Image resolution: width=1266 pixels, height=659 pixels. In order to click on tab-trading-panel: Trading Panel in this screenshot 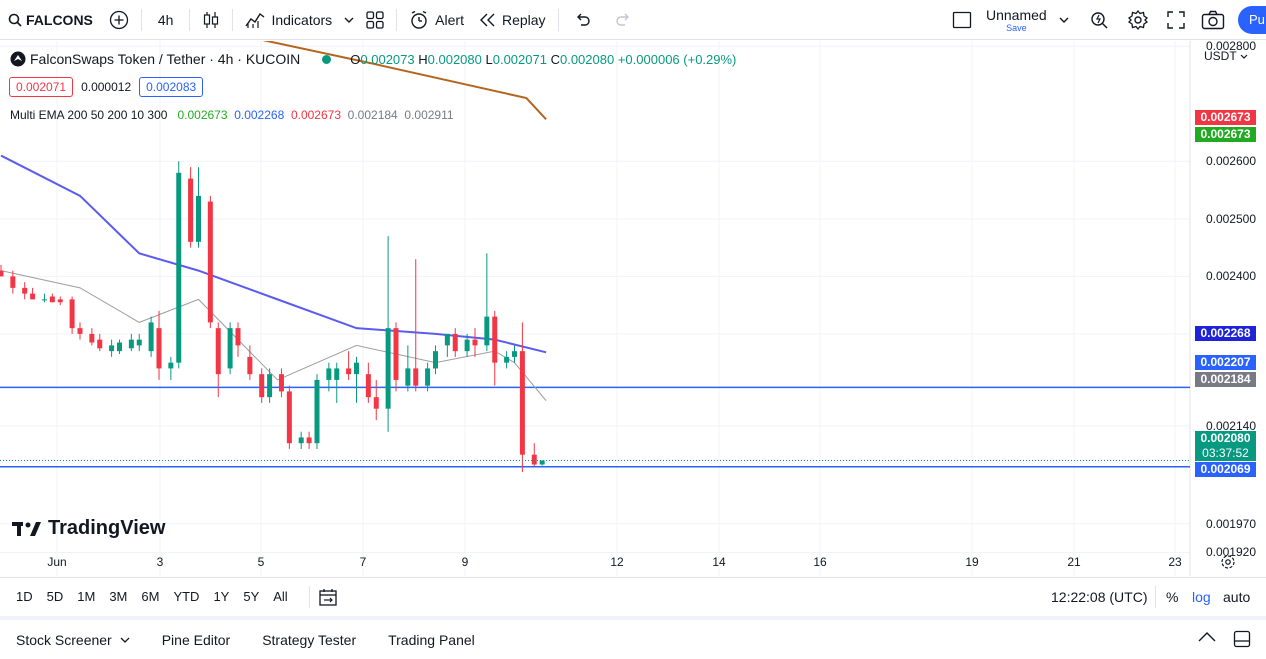, I will do `click(431, 640)`.